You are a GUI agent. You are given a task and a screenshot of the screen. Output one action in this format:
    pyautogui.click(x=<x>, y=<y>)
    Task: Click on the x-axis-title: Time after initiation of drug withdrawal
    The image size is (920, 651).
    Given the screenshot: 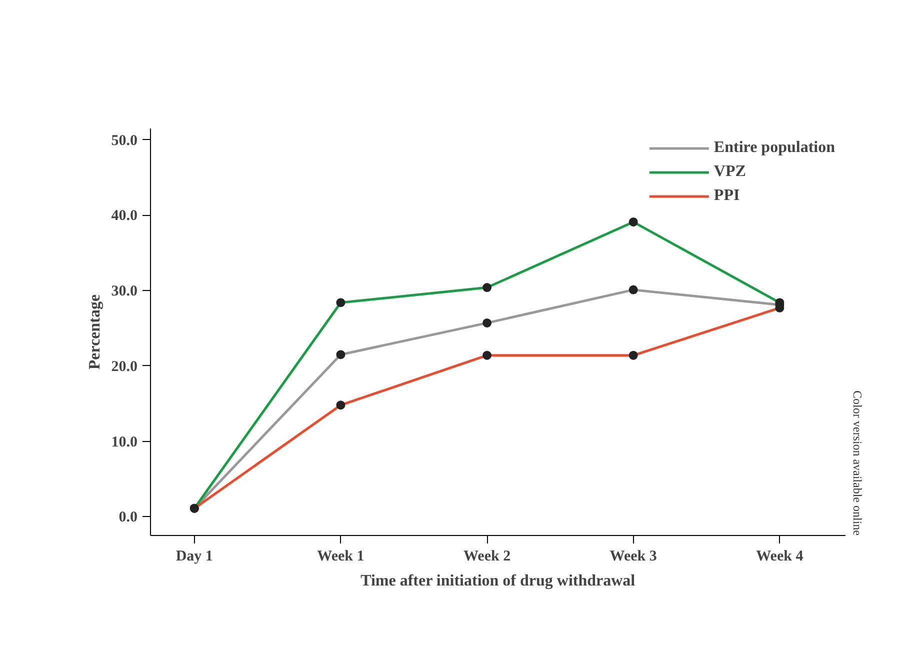 What is the action you would take?
    pyautogui.click(x=498, y=581)
    